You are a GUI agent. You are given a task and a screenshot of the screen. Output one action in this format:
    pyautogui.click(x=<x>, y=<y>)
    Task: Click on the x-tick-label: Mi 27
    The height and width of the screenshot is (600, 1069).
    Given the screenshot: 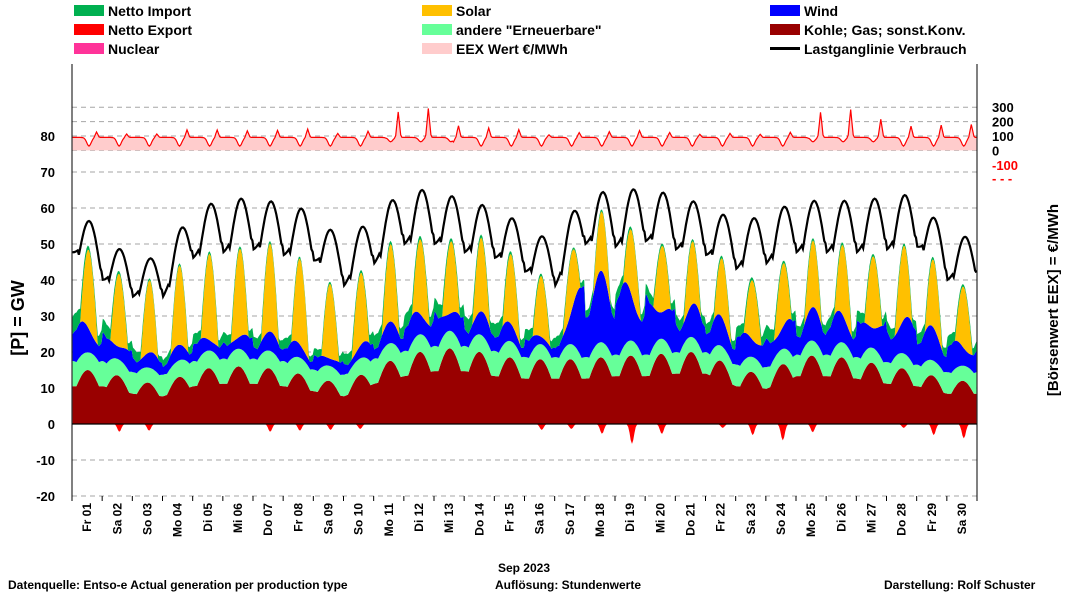 What is the action you would take?
    pyautogui.click(x=871, y=518)
    